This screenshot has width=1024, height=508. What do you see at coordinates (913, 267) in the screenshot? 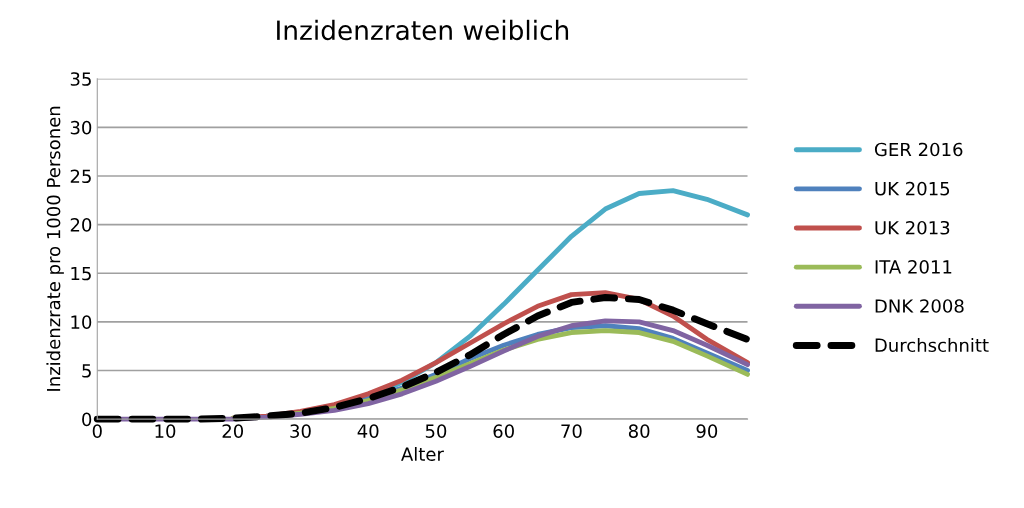
I see `legend-label: ITA 2011` at bounding box center [913, 267].